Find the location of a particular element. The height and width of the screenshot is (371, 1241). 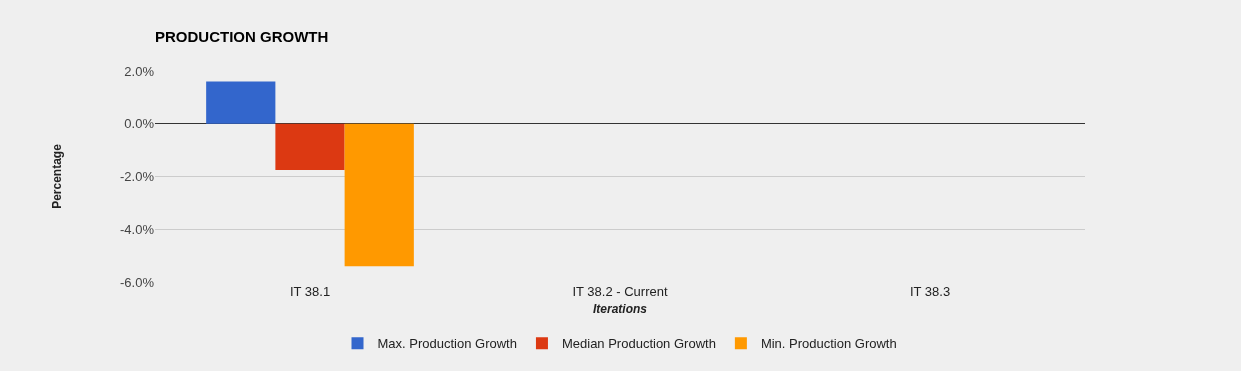

x-tick-label: IT 38.3 is located at coordinates (930, 291).